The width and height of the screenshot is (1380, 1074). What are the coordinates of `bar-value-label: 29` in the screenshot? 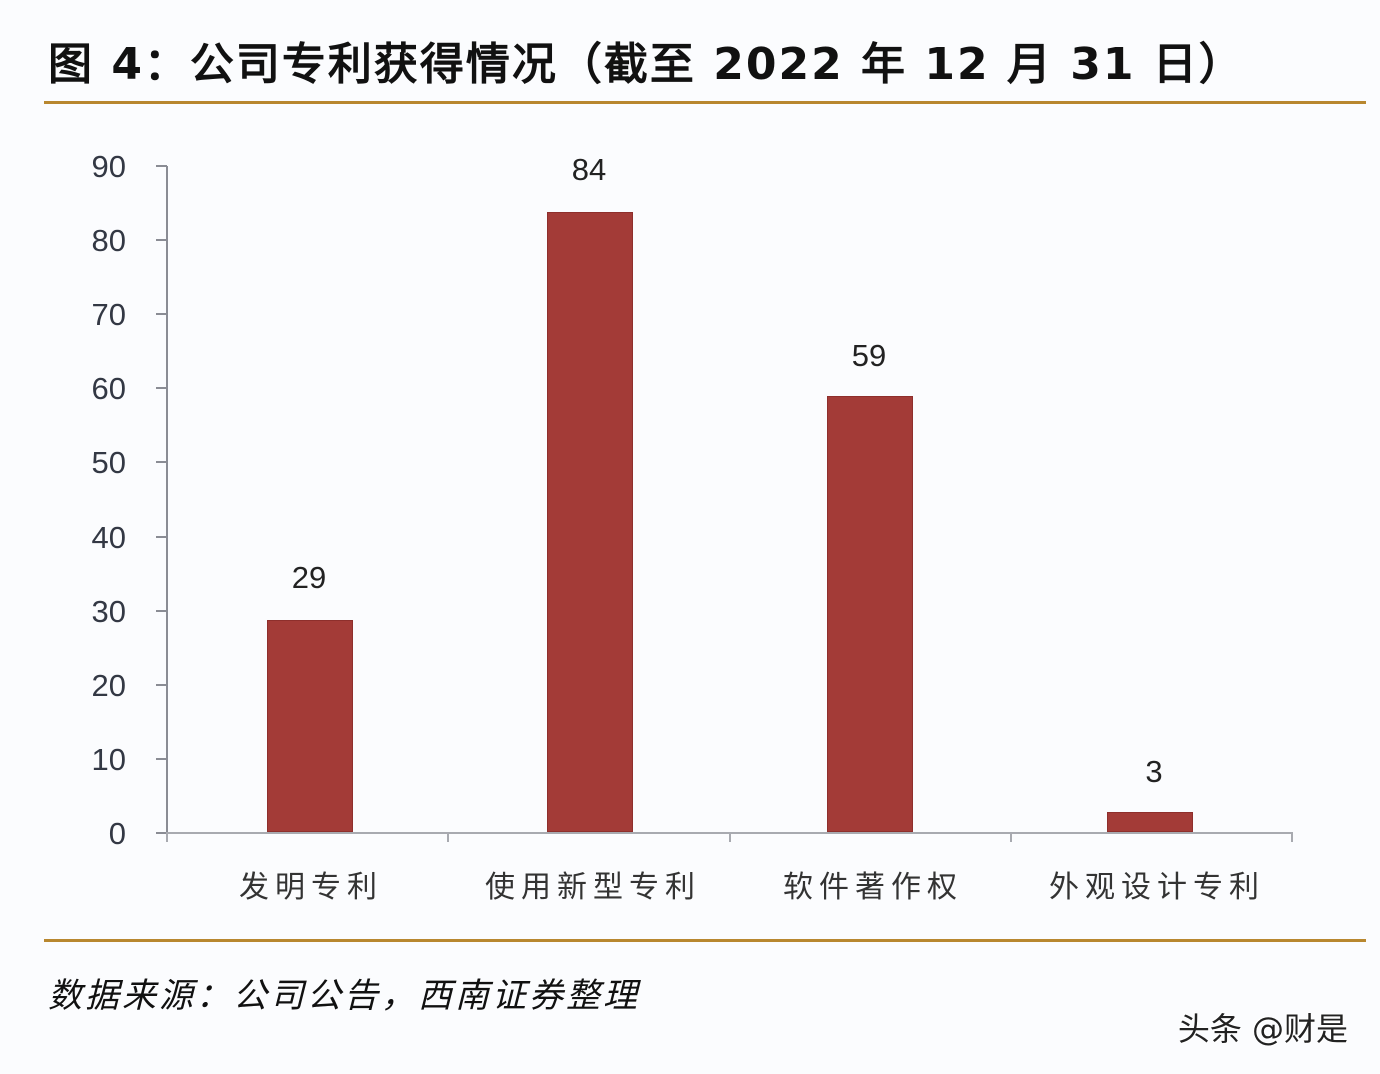 It's located at (309, 577).